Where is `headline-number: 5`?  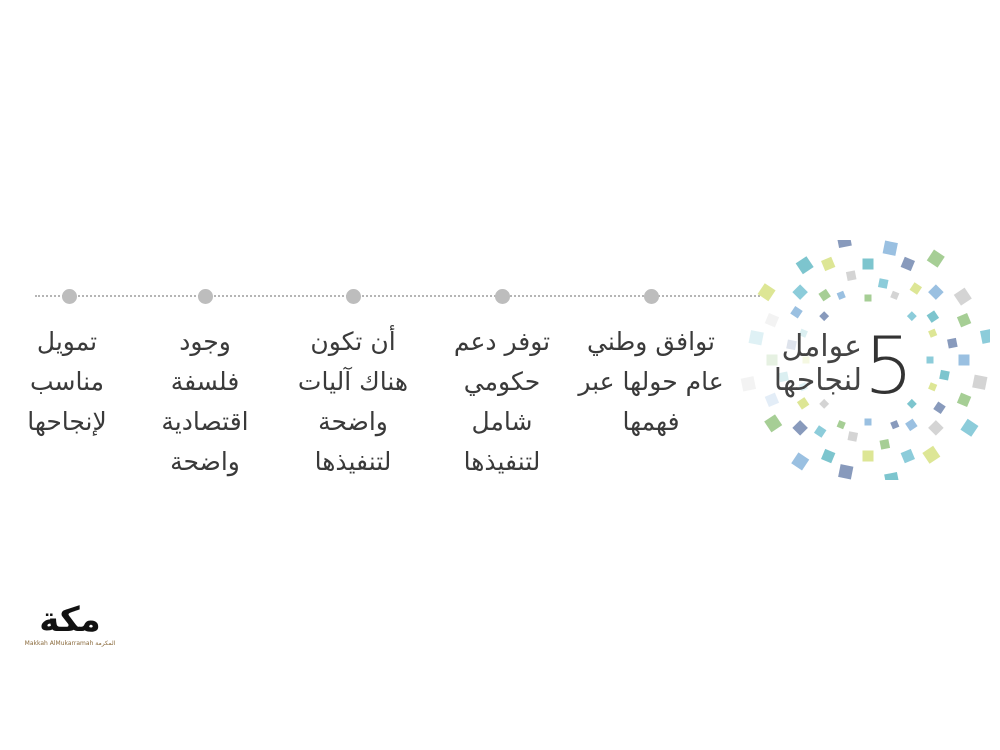 headline-number: 5 is located at coordinates (889, 367).